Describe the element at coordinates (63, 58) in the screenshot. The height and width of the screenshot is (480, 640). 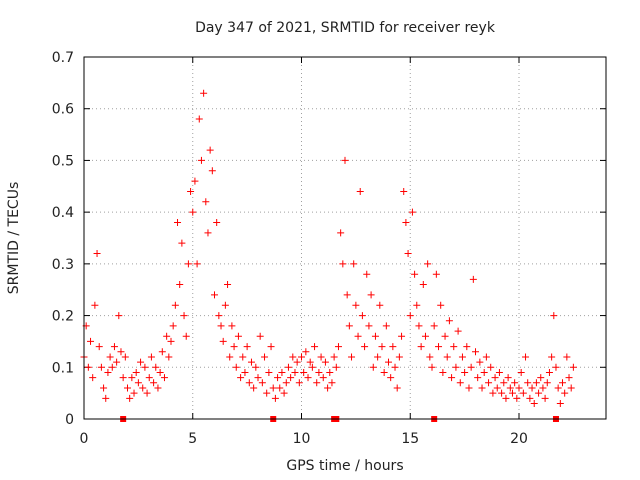
I see `y-tick-label: 0.7` at that location.